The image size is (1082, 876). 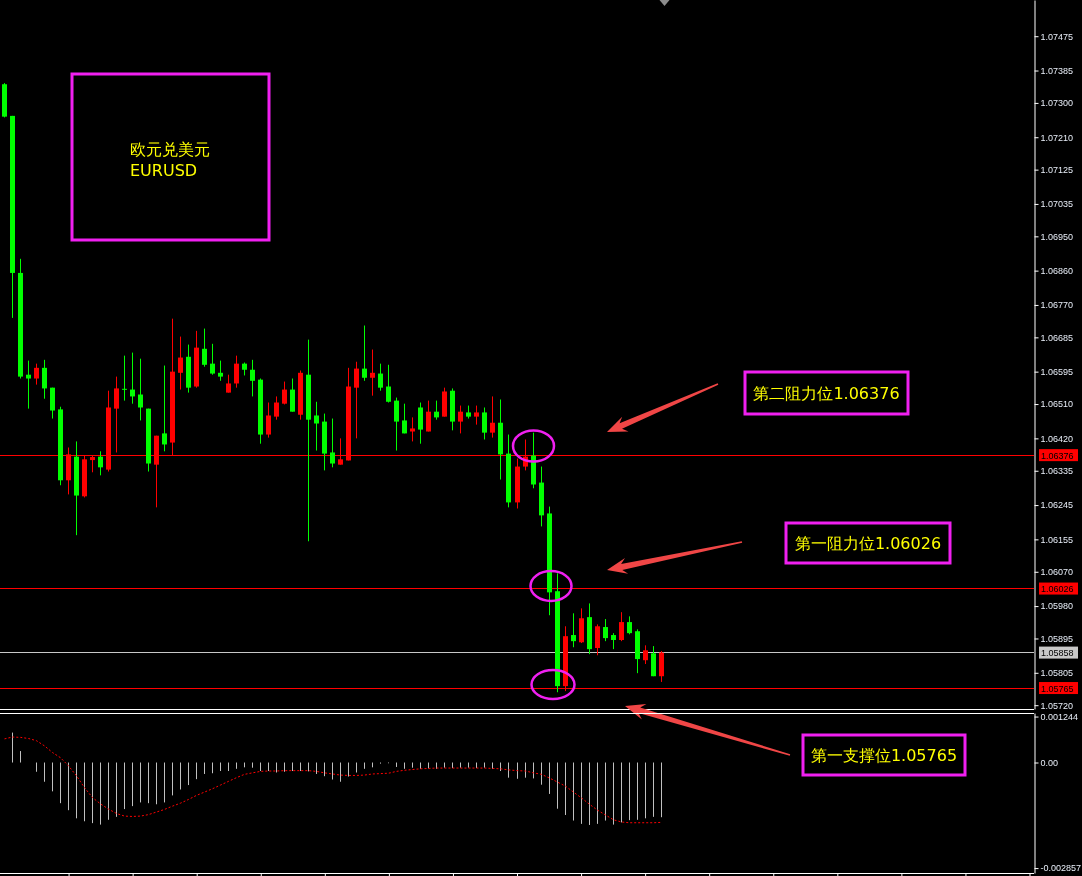 What do you see at coordinates (884, 755) in the screenshot?
I see `annotation: 第一支撑位1.05765` at bounding box center [884, 755].